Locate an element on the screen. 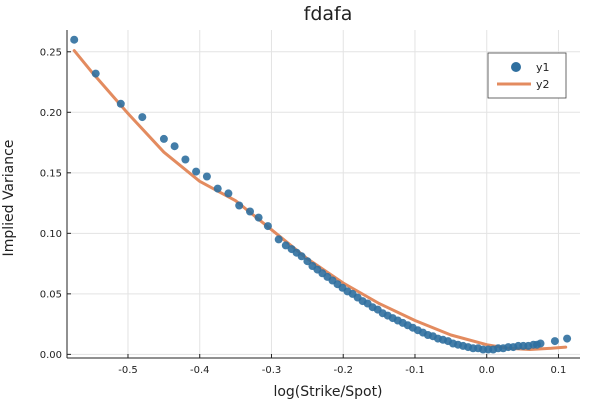  y-tick-label: 0.15 is located at coordinates (51, 173).